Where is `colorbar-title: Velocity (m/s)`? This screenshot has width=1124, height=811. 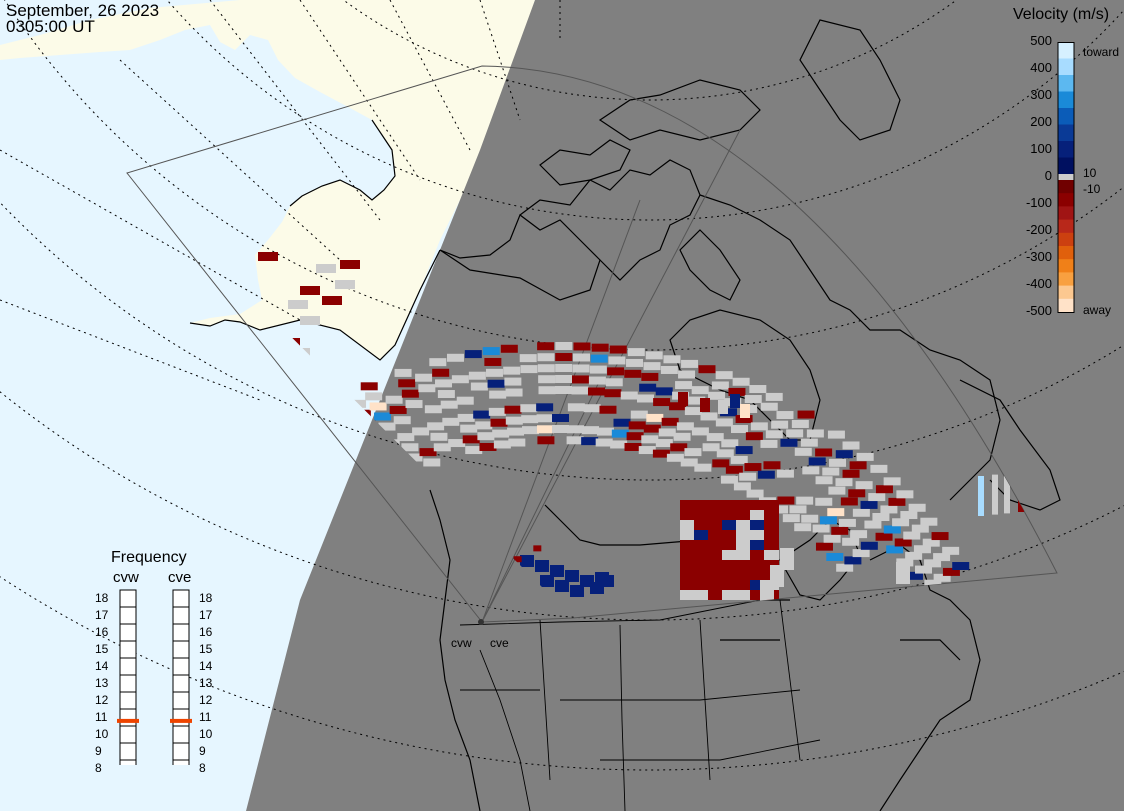 colorbar-title: Velocity (m/s) is located at coordinates (1061, 14).